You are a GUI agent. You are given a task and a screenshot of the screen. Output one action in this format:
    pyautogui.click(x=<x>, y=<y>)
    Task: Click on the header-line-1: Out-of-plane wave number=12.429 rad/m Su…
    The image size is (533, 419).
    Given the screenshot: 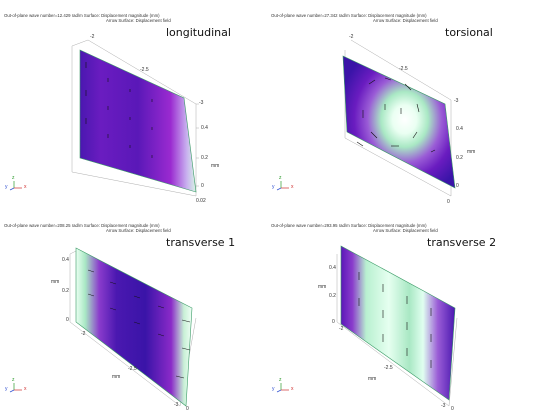 What is the action you would take?
    pyautogui.click(x=82, y=15)
    